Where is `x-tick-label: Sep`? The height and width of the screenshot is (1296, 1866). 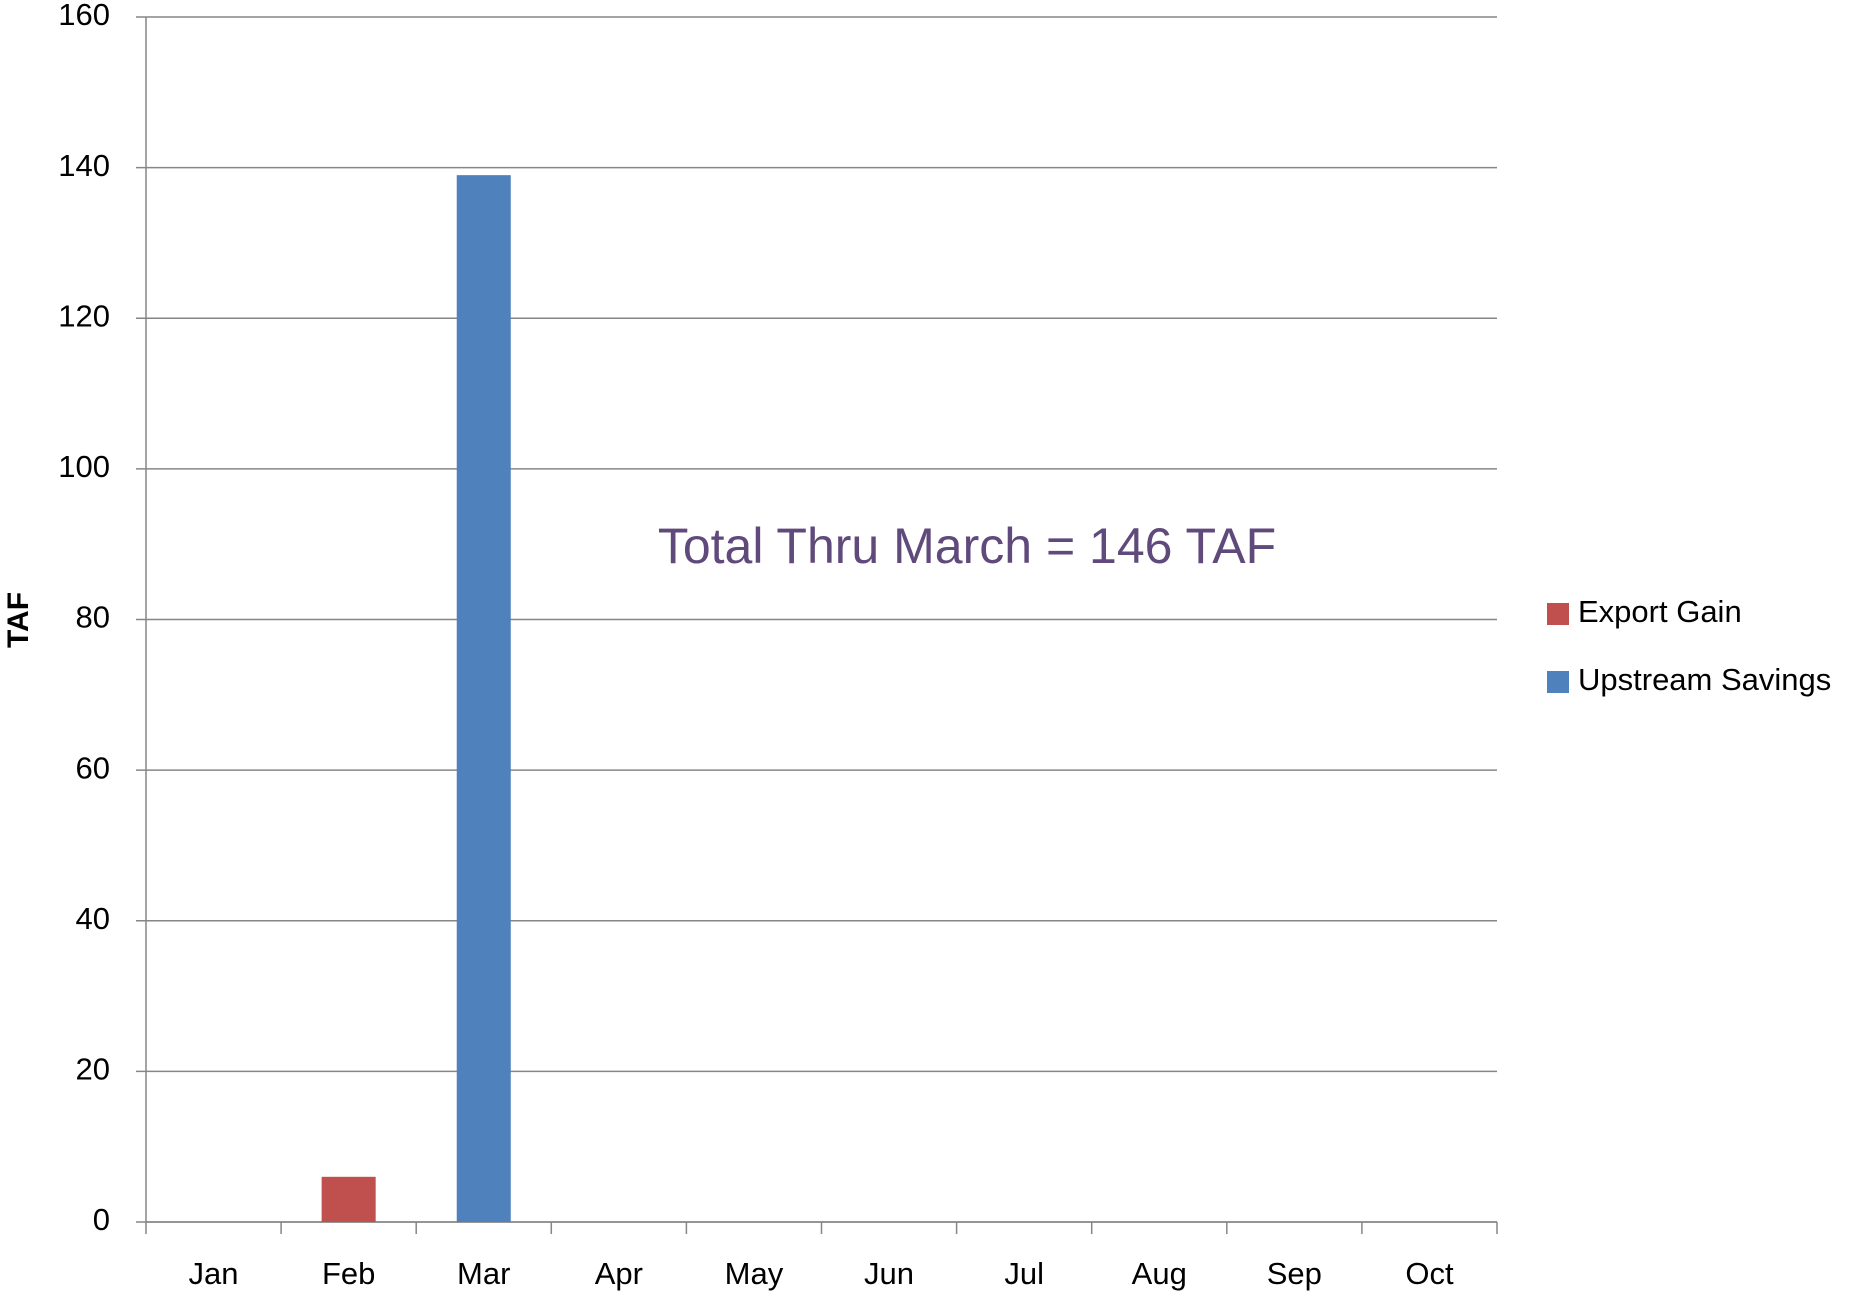 x-tick-label: Sep is located at coordinates (1294, 1273).